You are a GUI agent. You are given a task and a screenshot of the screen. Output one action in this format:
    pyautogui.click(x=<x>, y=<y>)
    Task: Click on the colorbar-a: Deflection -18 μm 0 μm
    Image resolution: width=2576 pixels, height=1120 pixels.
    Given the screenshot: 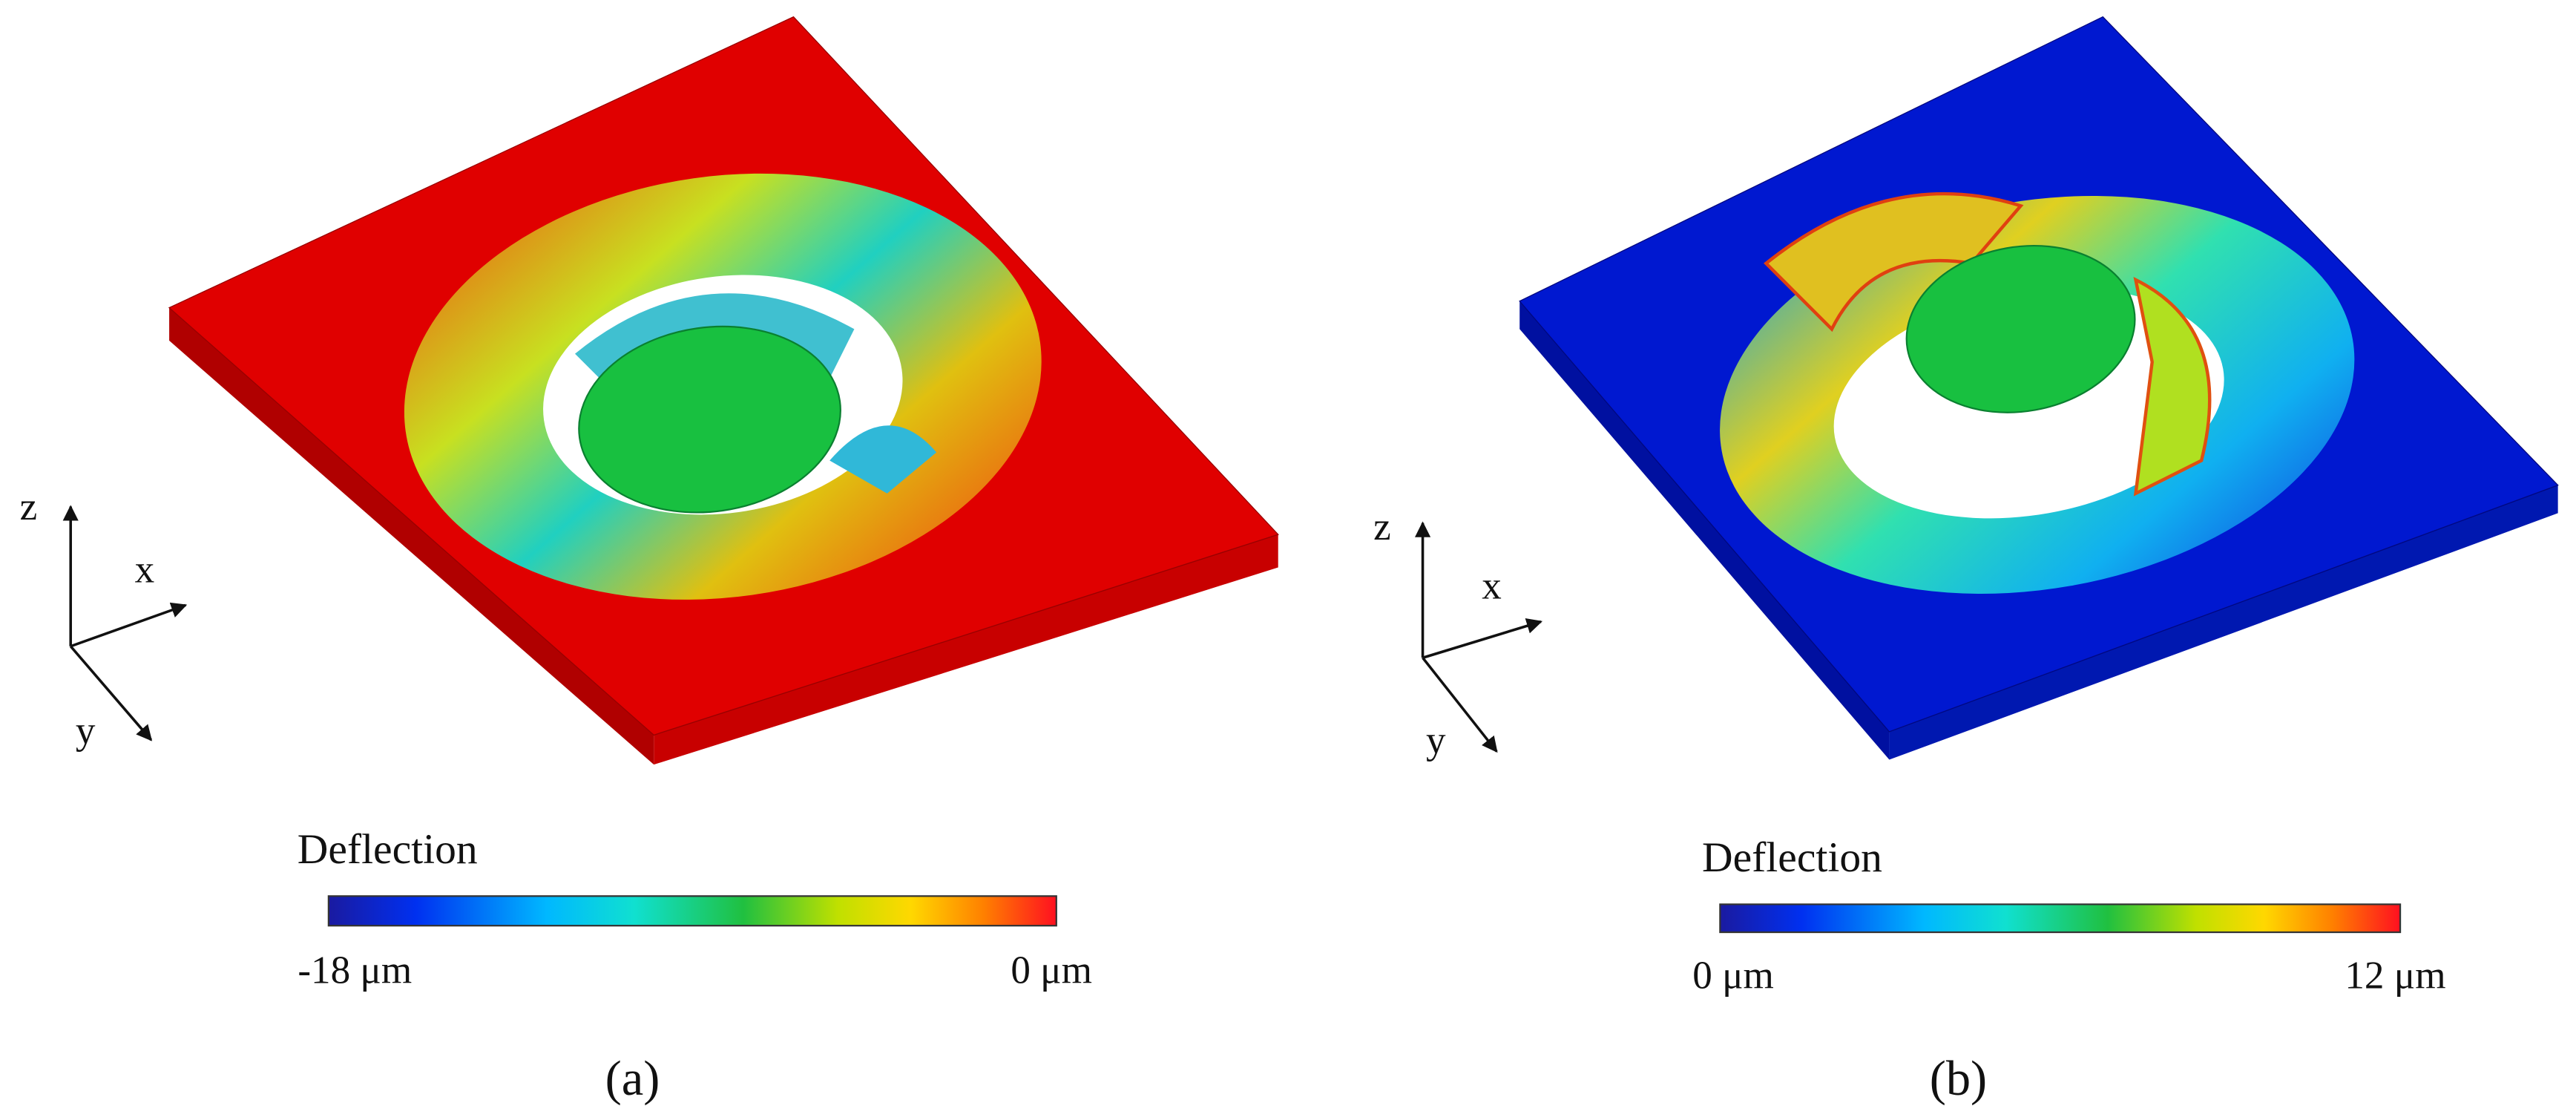 What is the action you would take?
    pyautogui.click(x=695, y=909)
    